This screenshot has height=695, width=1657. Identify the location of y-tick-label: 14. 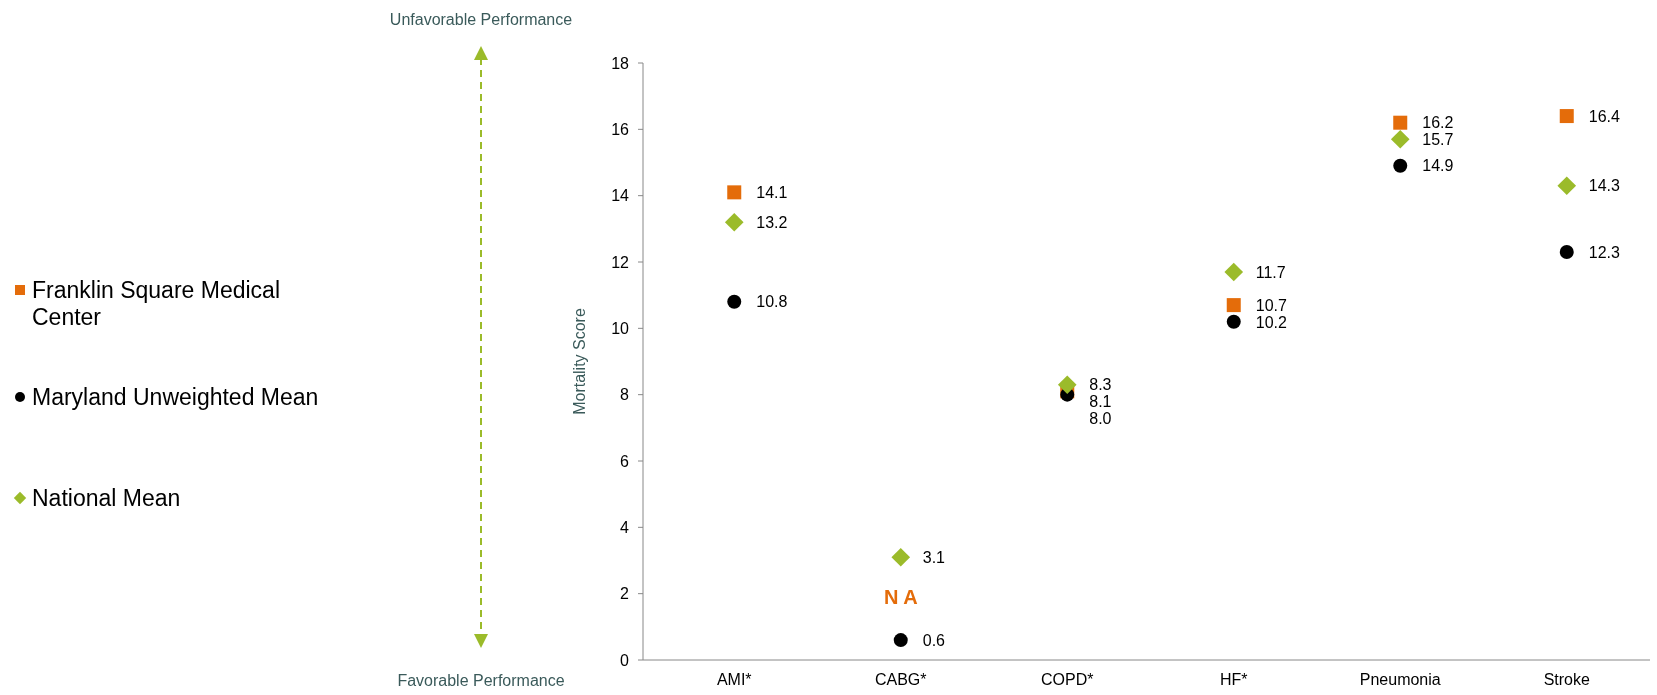
(620, 196).